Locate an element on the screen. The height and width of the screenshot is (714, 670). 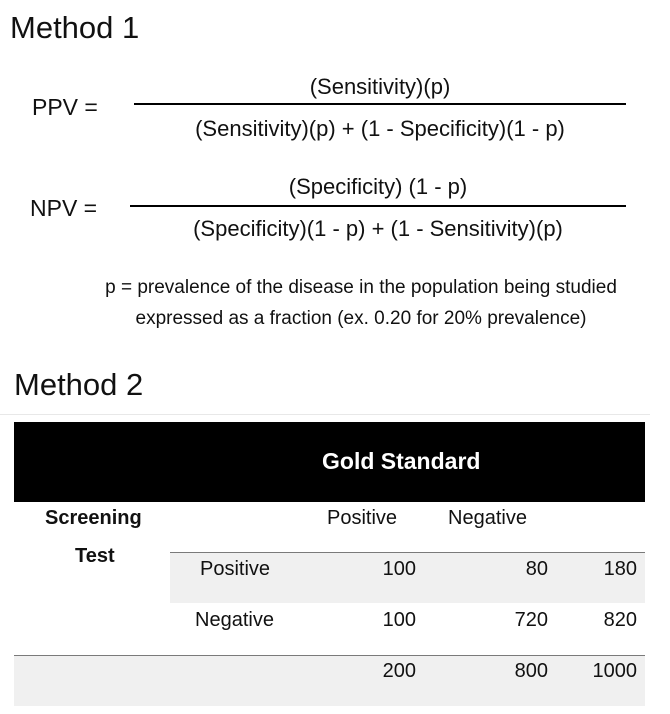
cell-grand-total: 1000 is located at coordinates (615, 671).